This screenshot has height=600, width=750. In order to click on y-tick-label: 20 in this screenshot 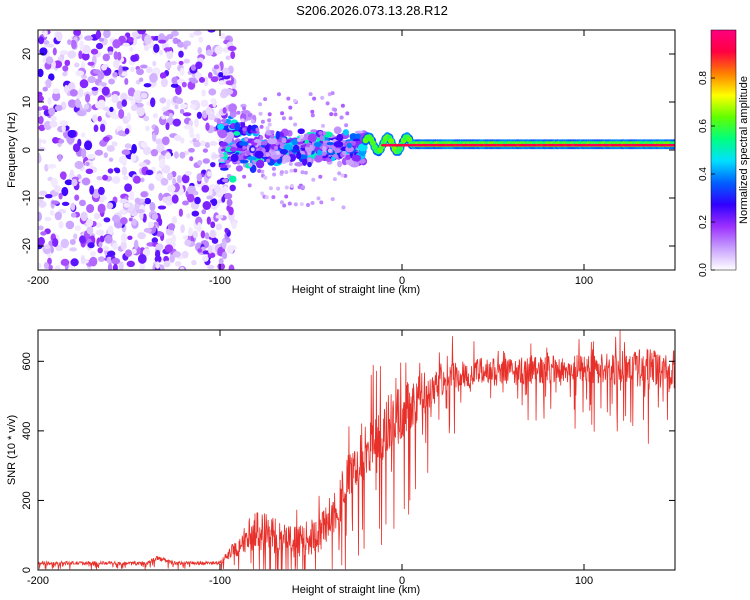, I will do `click(27, 54)`.